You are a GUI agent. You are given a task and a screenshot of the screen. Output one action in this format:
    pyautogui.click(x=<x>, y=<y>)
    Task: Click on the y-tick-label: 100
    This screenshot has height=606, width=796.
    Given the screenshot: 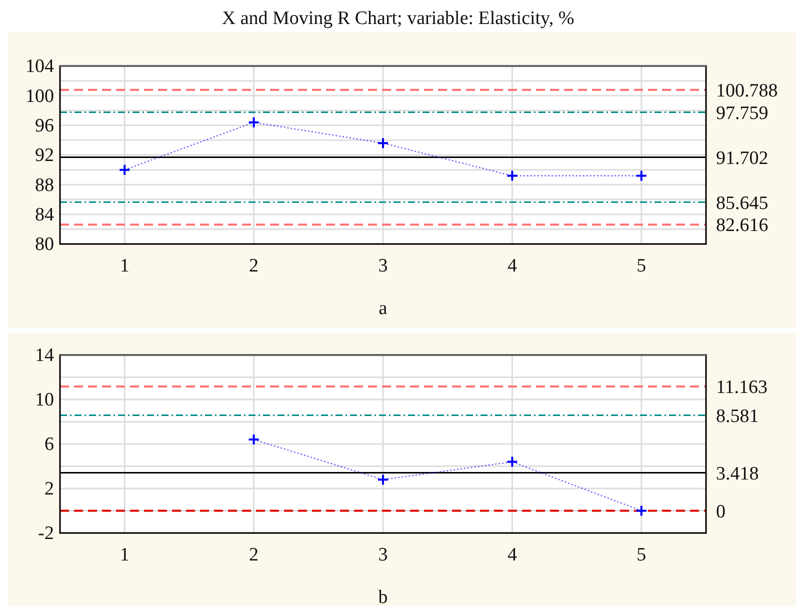 What is the action you would take?
    pyautogui.click(x=40, y=96)
    